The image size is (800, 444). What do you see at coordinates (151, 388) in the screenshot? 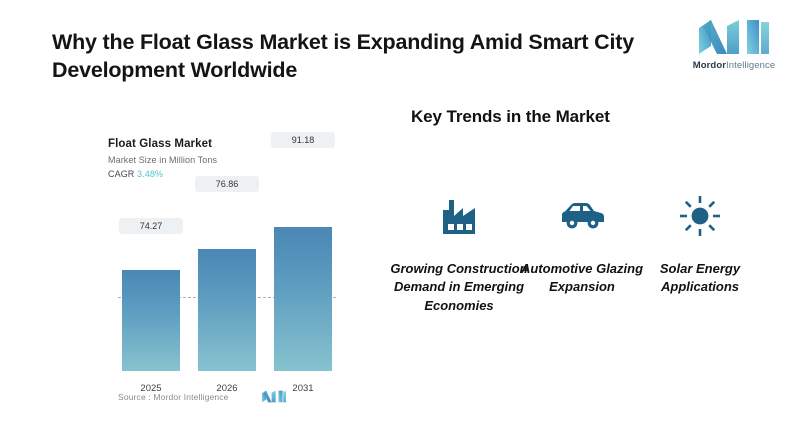
I see `x-tick-label: 2025` at bounding box center [151, 388].